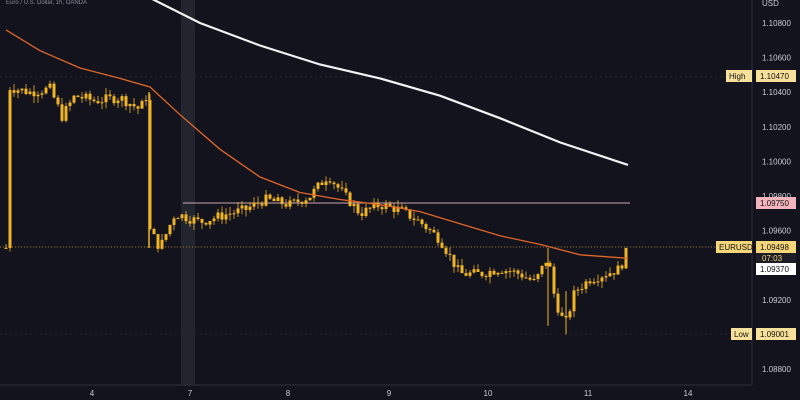 Image resolution: width=800 pixels, height=400 pixels. What do you see at coordinates (776, 369) in the screenshot?
I see `y-tick-label: 1.08800` at bounding box center [776, 369].